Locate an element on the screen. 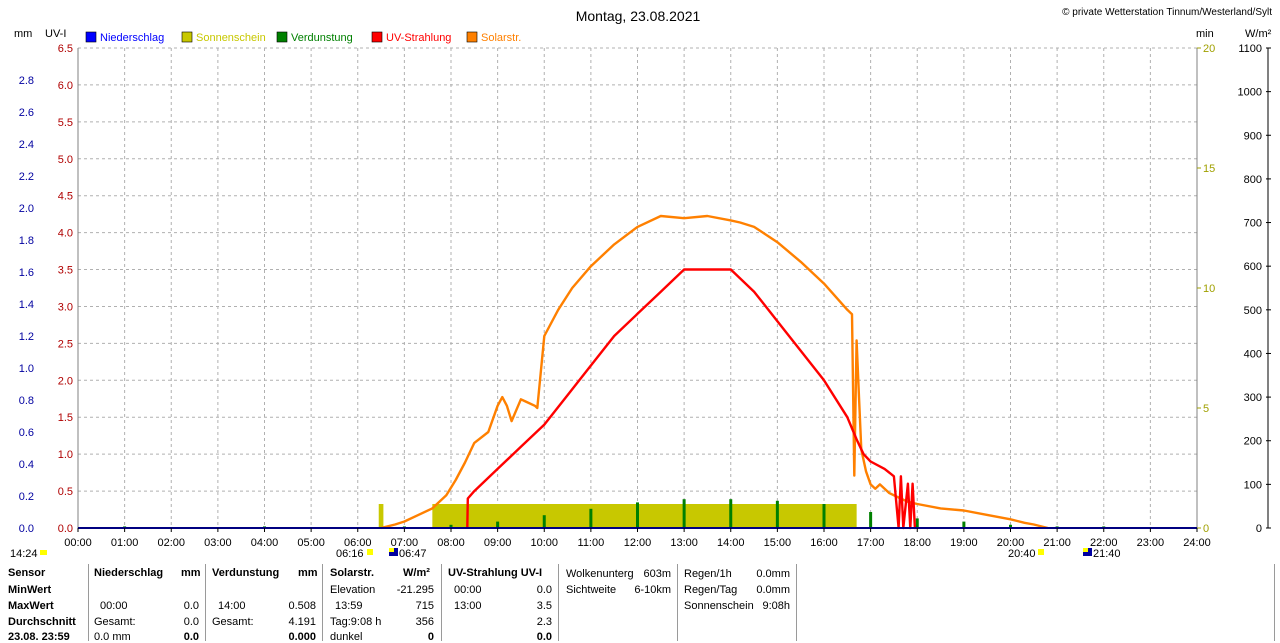 Image resolution: width=1280 pixels, height=643 pixels. mm-tick-label: 0.2 is located at coordinates (26, 497).